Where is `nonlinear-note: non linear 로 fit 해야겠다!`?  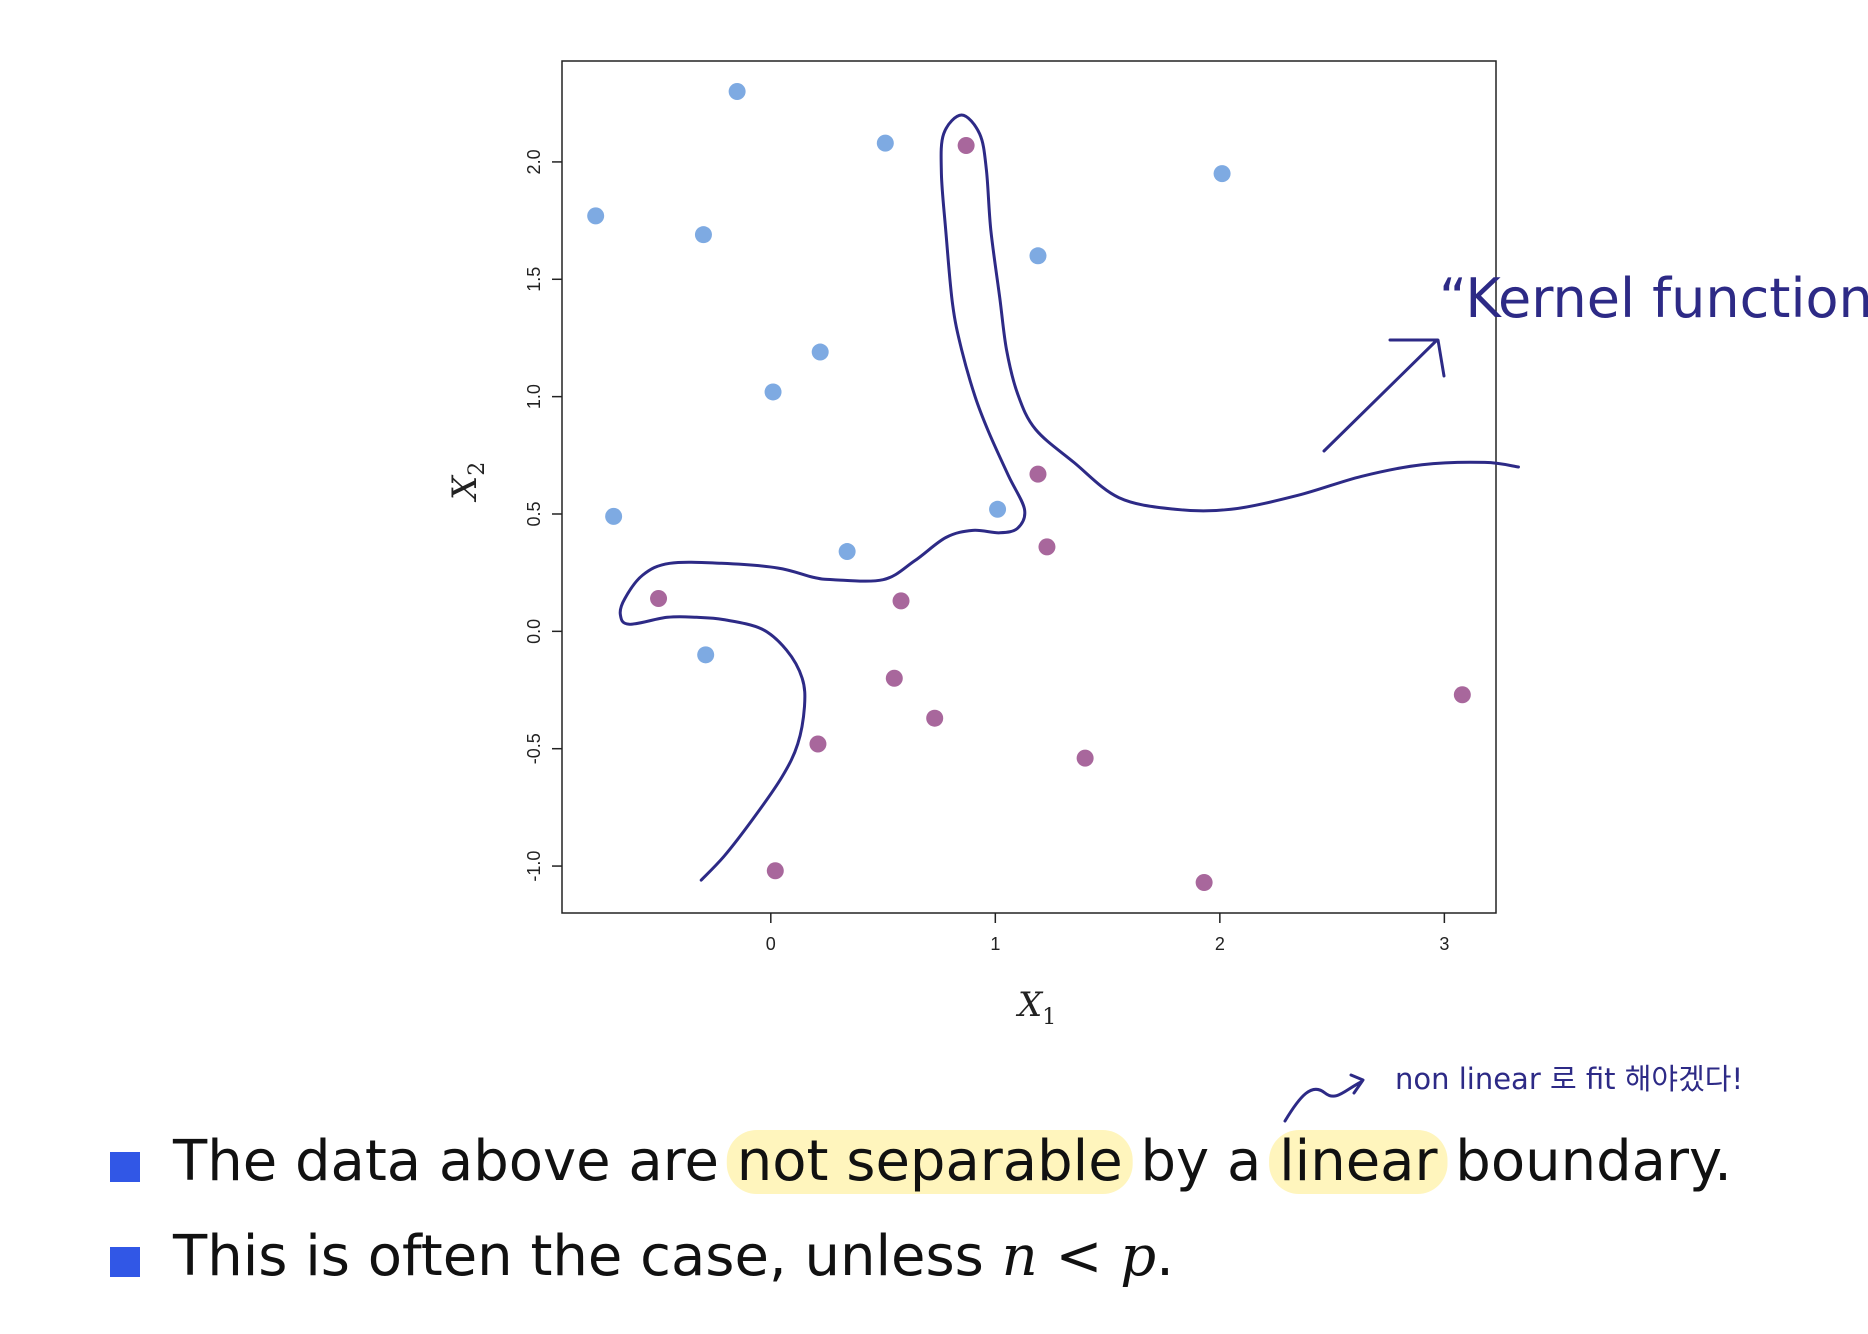 nonlinear-note: non linear 로 fit 해야겠다! is located at coordinates (1513, 1092).